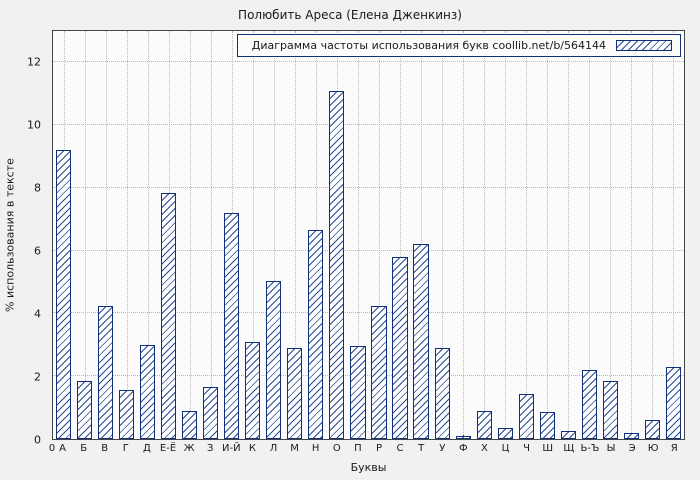 This screenshot has height=480, width=700. I want to click on y-tick-label: 6, so click(37, 251).